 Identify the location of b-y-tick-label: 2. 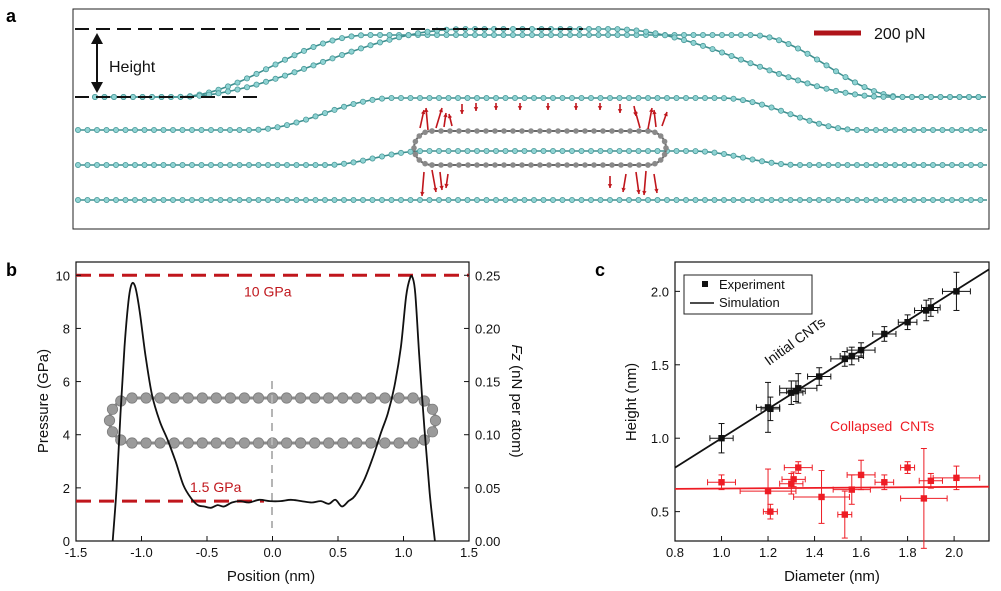
(66, 488).